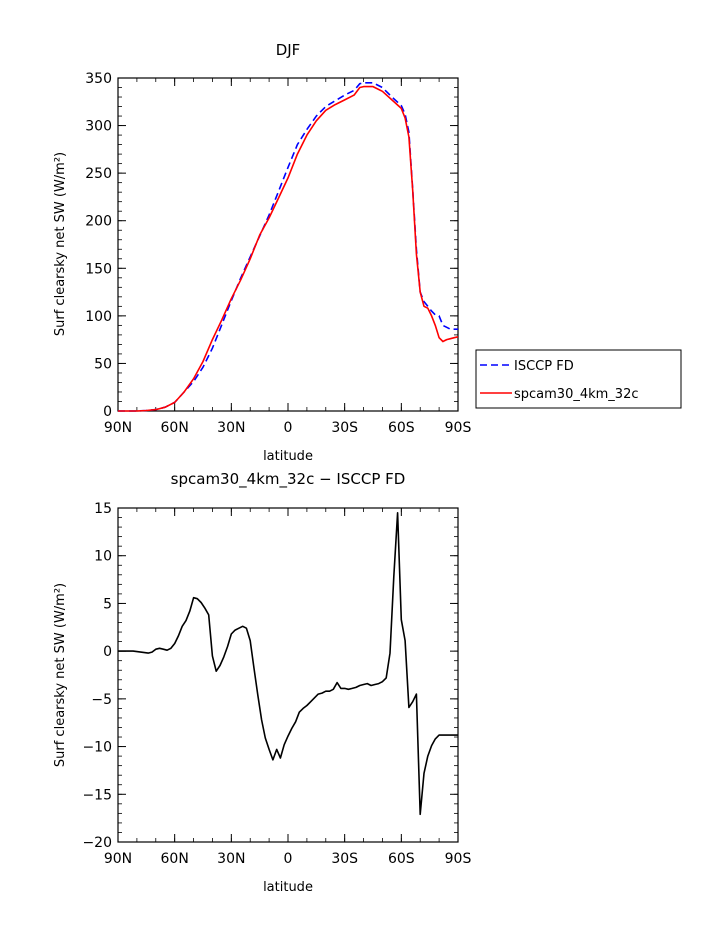 This screenshot has width=723, height=935. I want to click on legend-box, so click(578, 379).